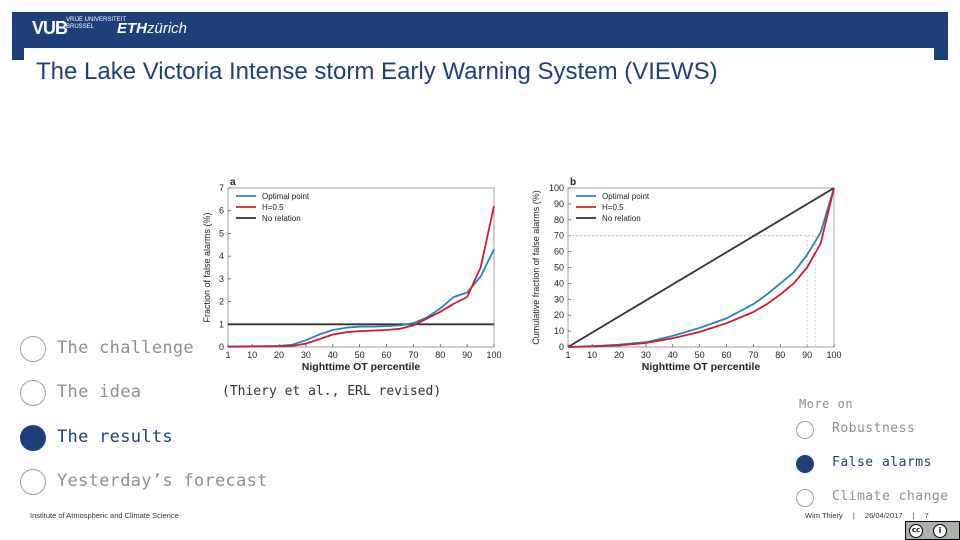 Image resolution: width=960 pixels, height=540 pixels. I want to click on nav-label: The challenge, so click(125, 348).